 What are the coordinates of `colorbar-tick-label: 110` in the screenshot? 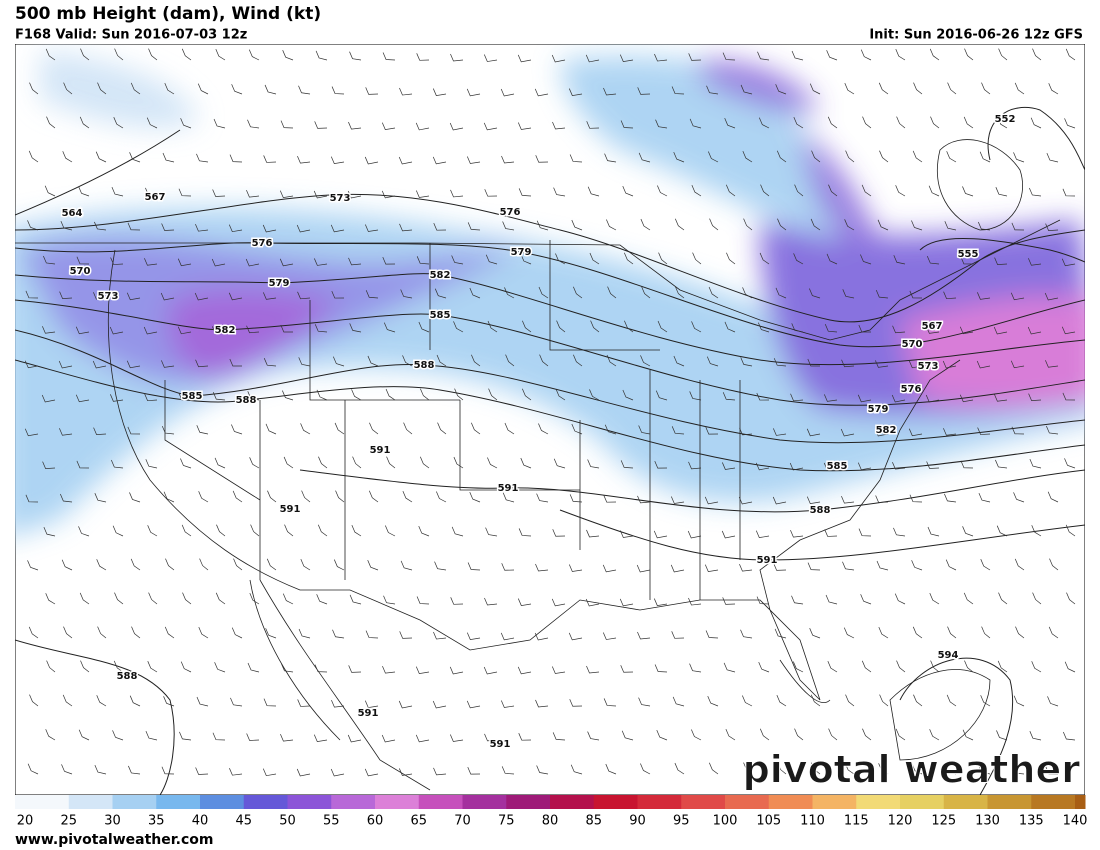 It's located at (812, 821).